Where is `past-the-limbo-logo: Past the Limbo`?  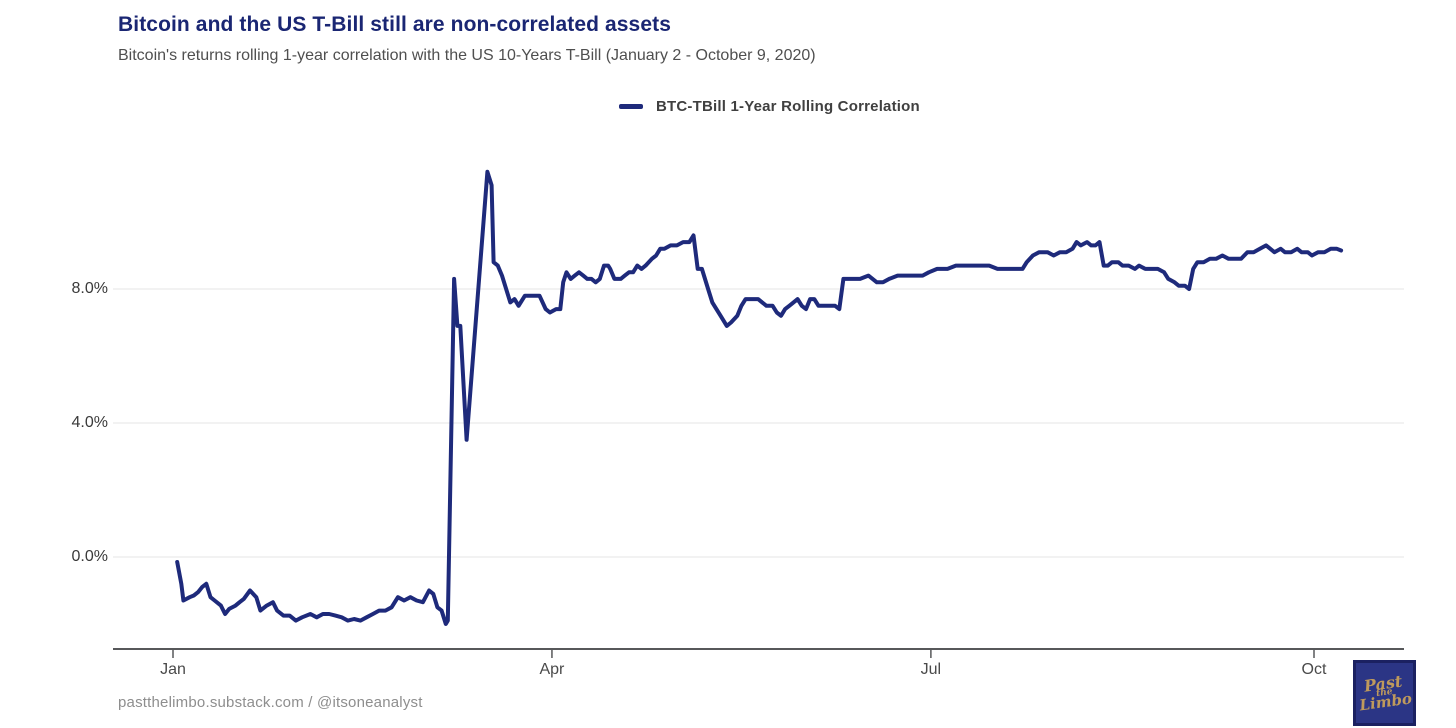
past-the-limbo-logo: Past the Limbo is located at coordinates (1384, 693).